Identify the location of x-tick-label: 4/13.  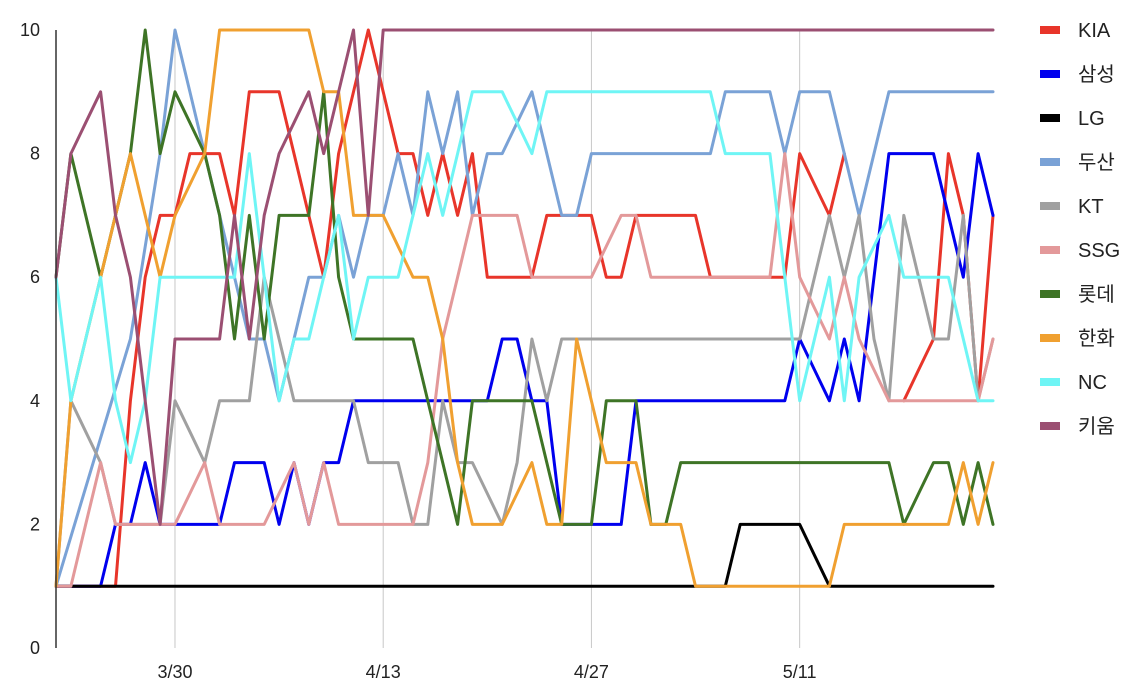
(383, 672).